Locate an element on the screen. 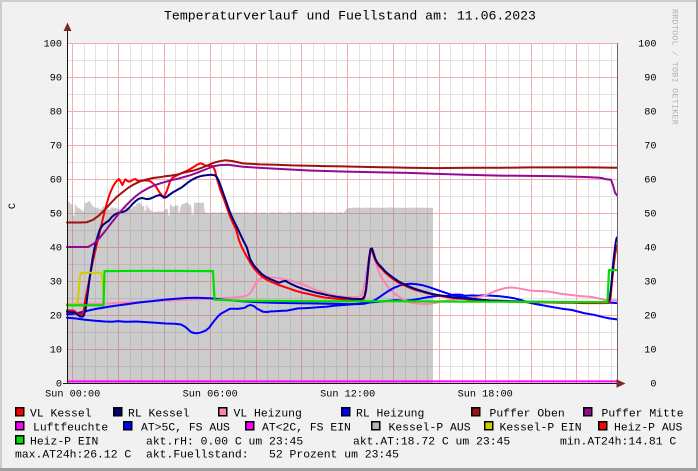  svg-text: Kessel-P AUS is located at coordinates (430, 429).